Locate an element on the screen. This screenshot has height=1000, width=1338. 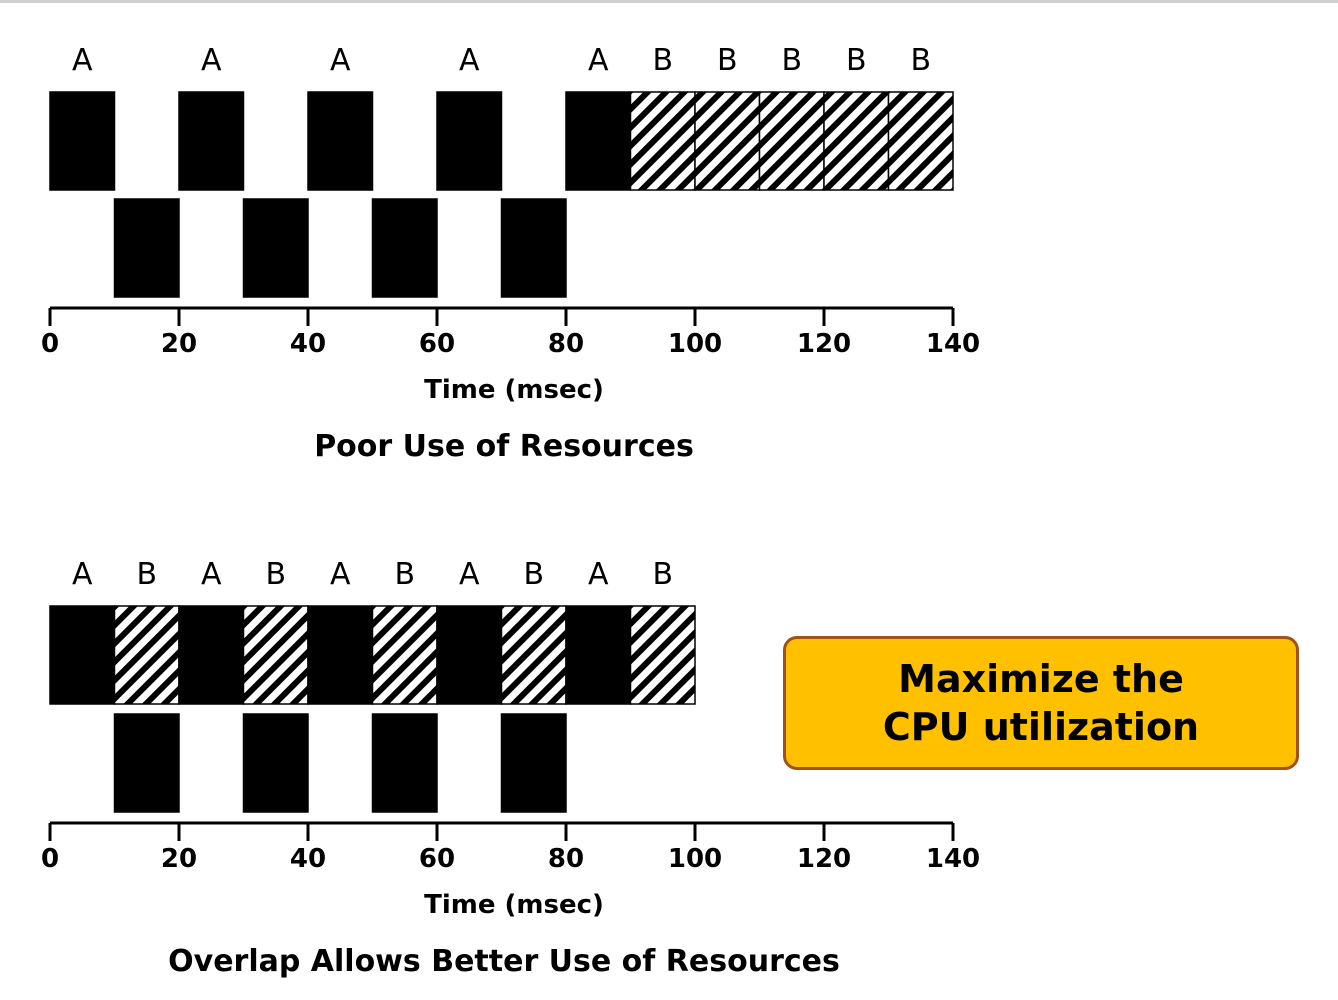
callout-line-1: Maximize the is located at coordinates (1041, 679).